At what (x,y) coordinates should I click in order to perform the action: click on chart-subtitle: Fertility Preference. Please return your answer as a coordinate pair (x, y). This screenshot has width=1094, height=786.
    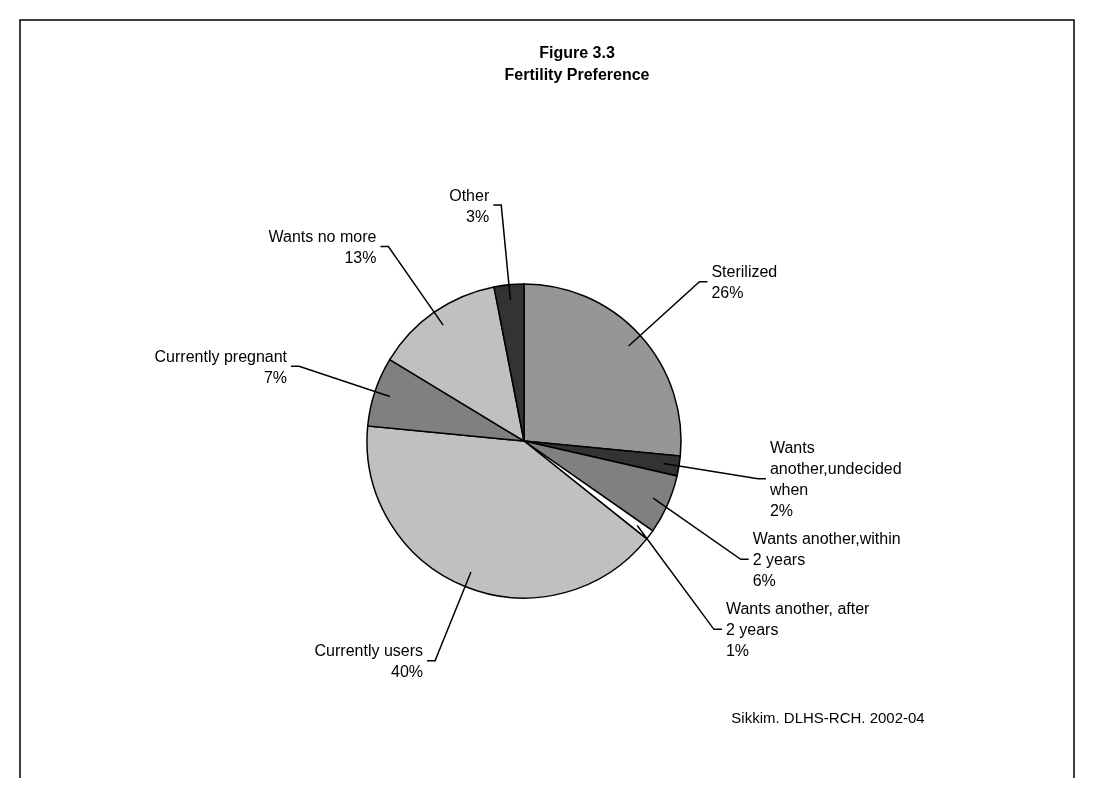
    Looking at the image, I should click on (577, 74).